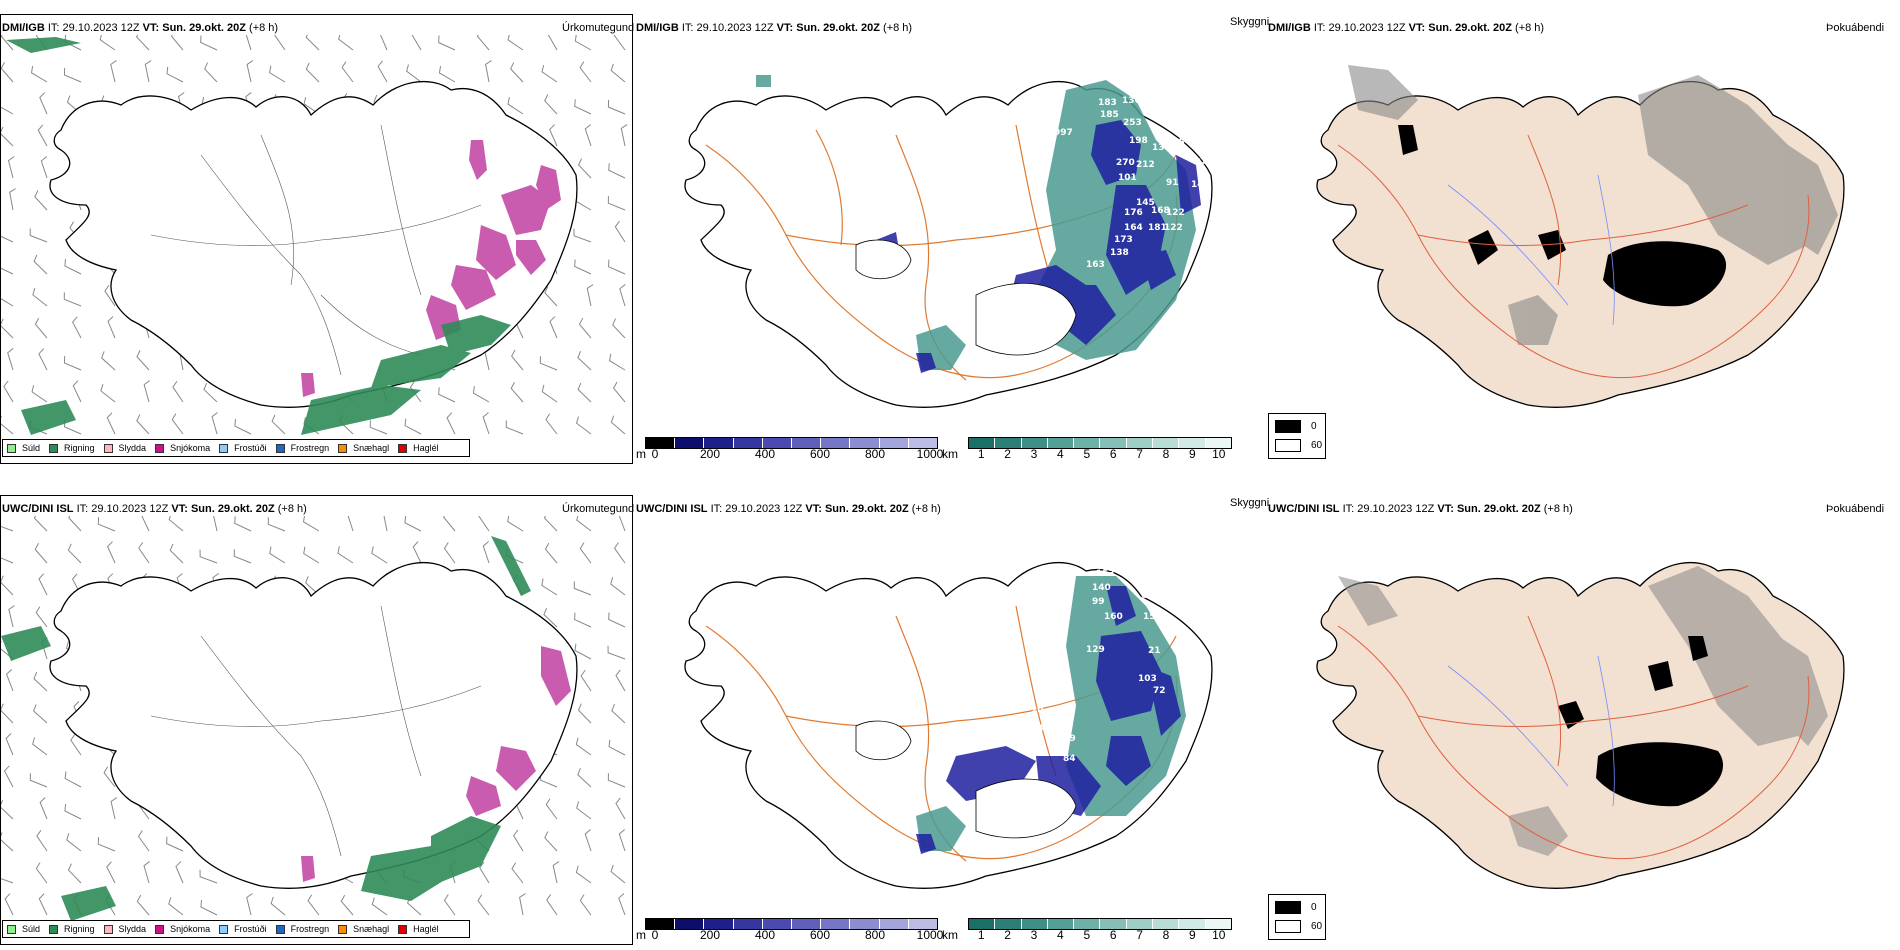 The width and height of the screenshot is (1900, 950). What do you see at coordinates (1133, 228) in the screenshot?
I see `ceiling-value-label: 164` at bounding box center [1133, 228].